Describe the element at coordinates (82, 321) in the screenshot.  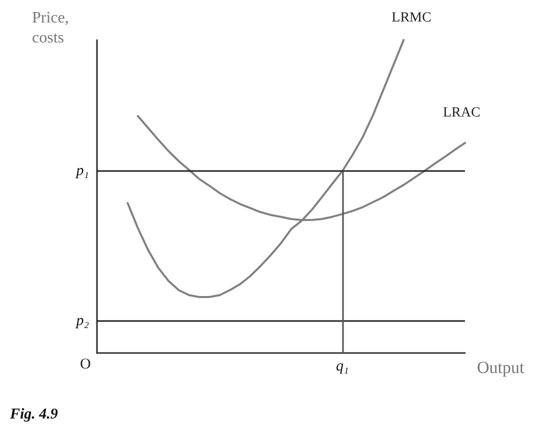
I see `ref-line-label: p₂` at that location.